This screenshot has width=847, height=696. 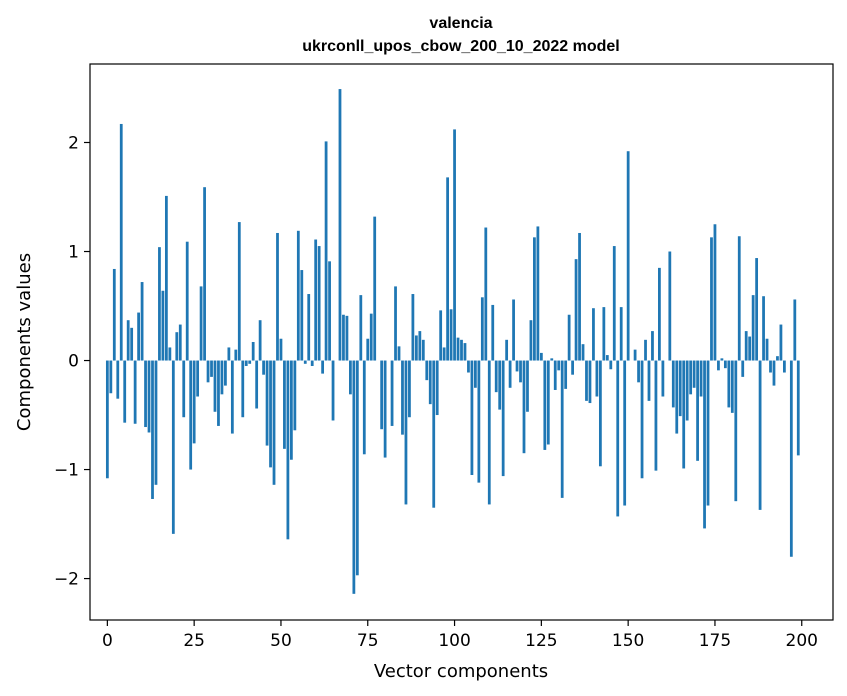 What do you see at coordinates (802, 641) in the screenshot?
I see `x-tick-label: 200` at bounding box center [802, 641].